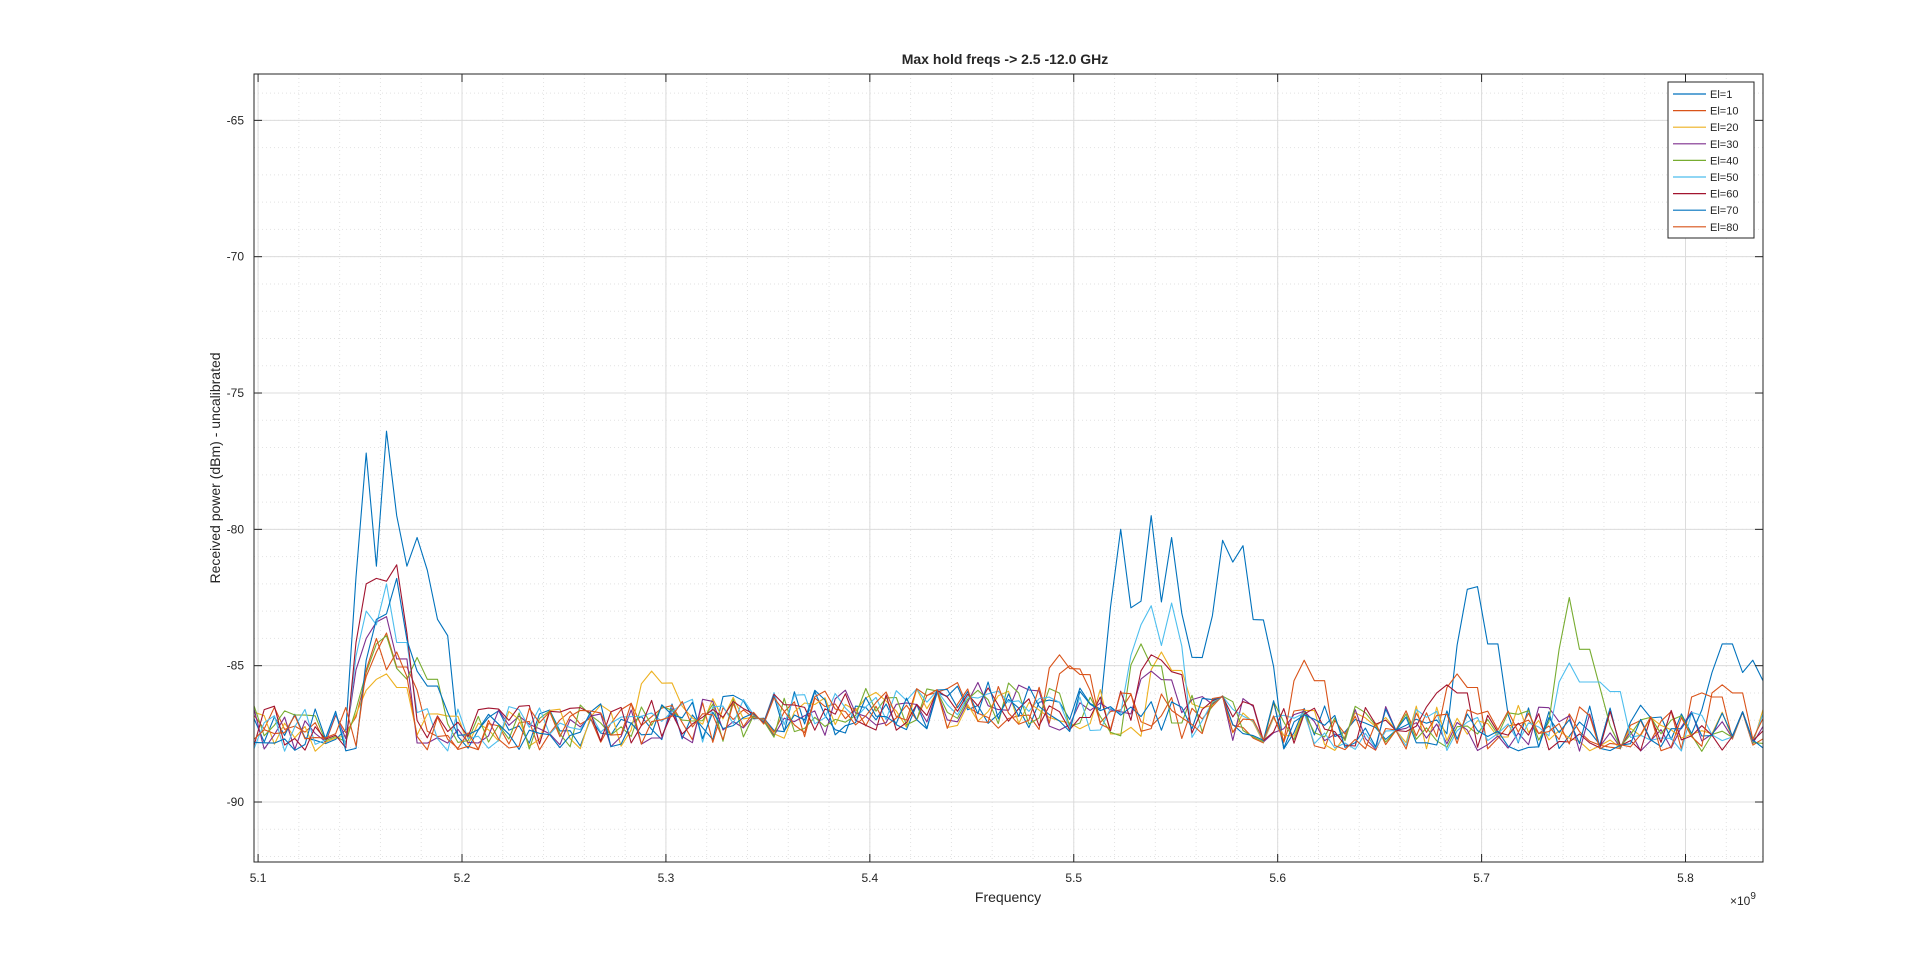 This screenshot has height=955, width=1920. I want to click on y-tick-label: -85, so click(236, 666).